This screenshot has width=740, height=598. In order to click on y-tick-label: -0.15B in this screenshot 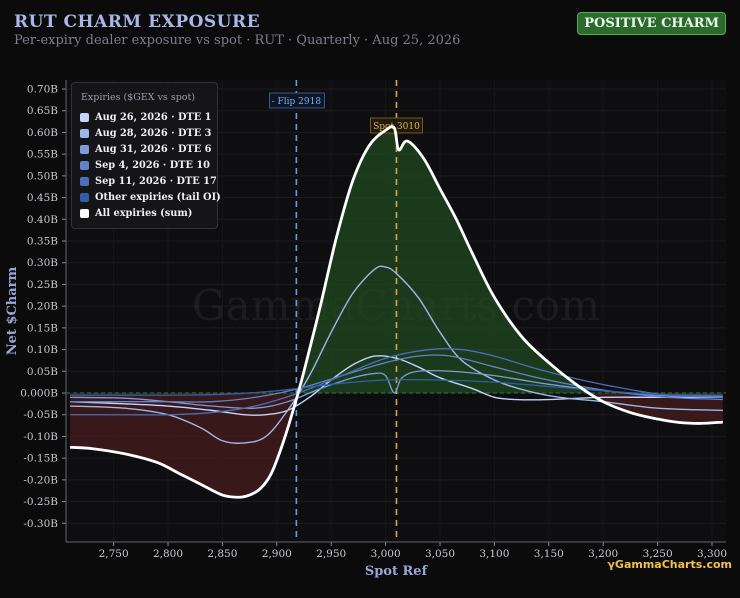, I will do `click(40, 459)`.